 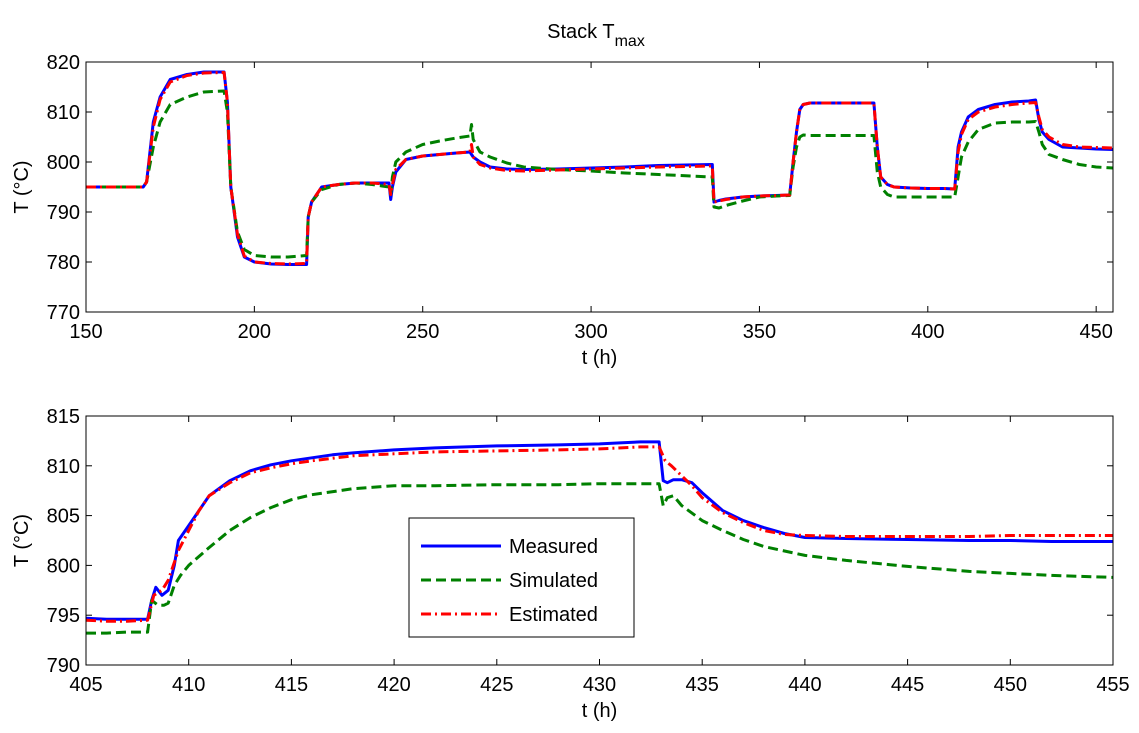 I want to click on x-tick-label: 300, so click(x=590, y=332).